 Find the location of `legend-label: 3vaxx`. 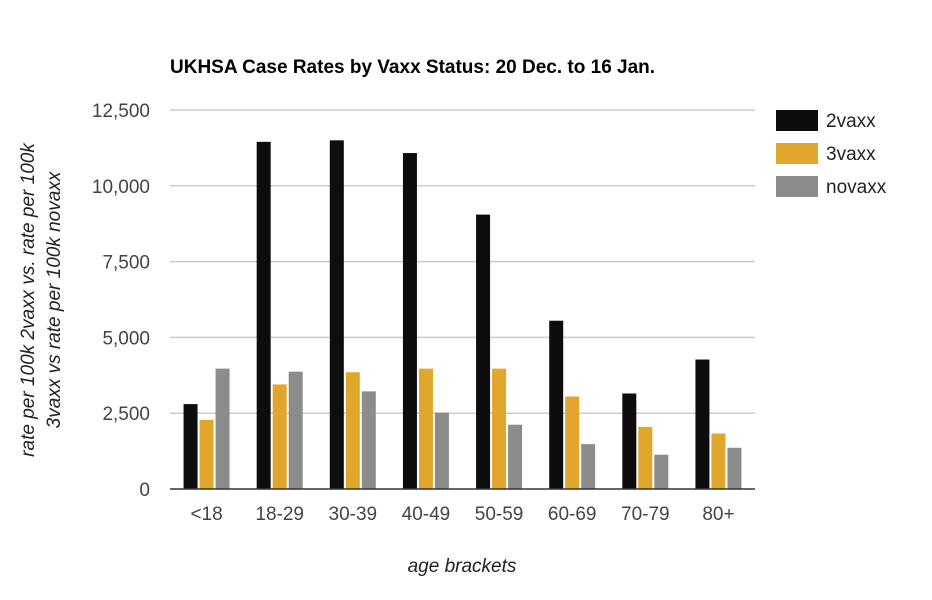

legend-label: 3vaxx is located at coordinates (851, 154).